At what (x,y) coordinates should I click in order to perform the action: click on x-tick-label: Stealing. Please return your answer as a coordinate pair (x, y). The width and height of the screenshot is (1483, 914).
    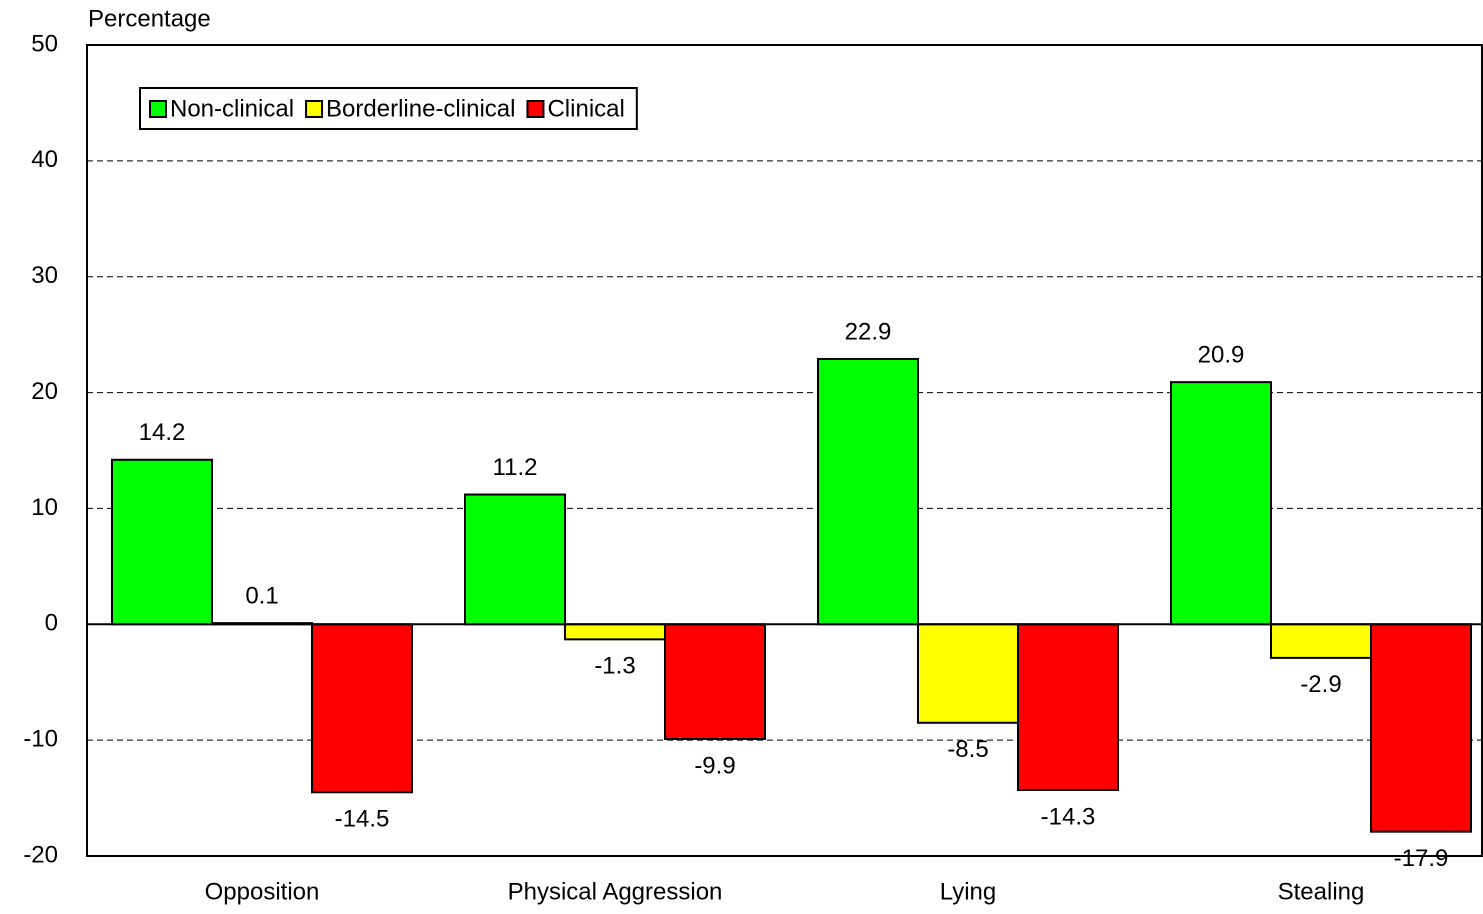
    Looking at the image, I should click on (1321, 891).